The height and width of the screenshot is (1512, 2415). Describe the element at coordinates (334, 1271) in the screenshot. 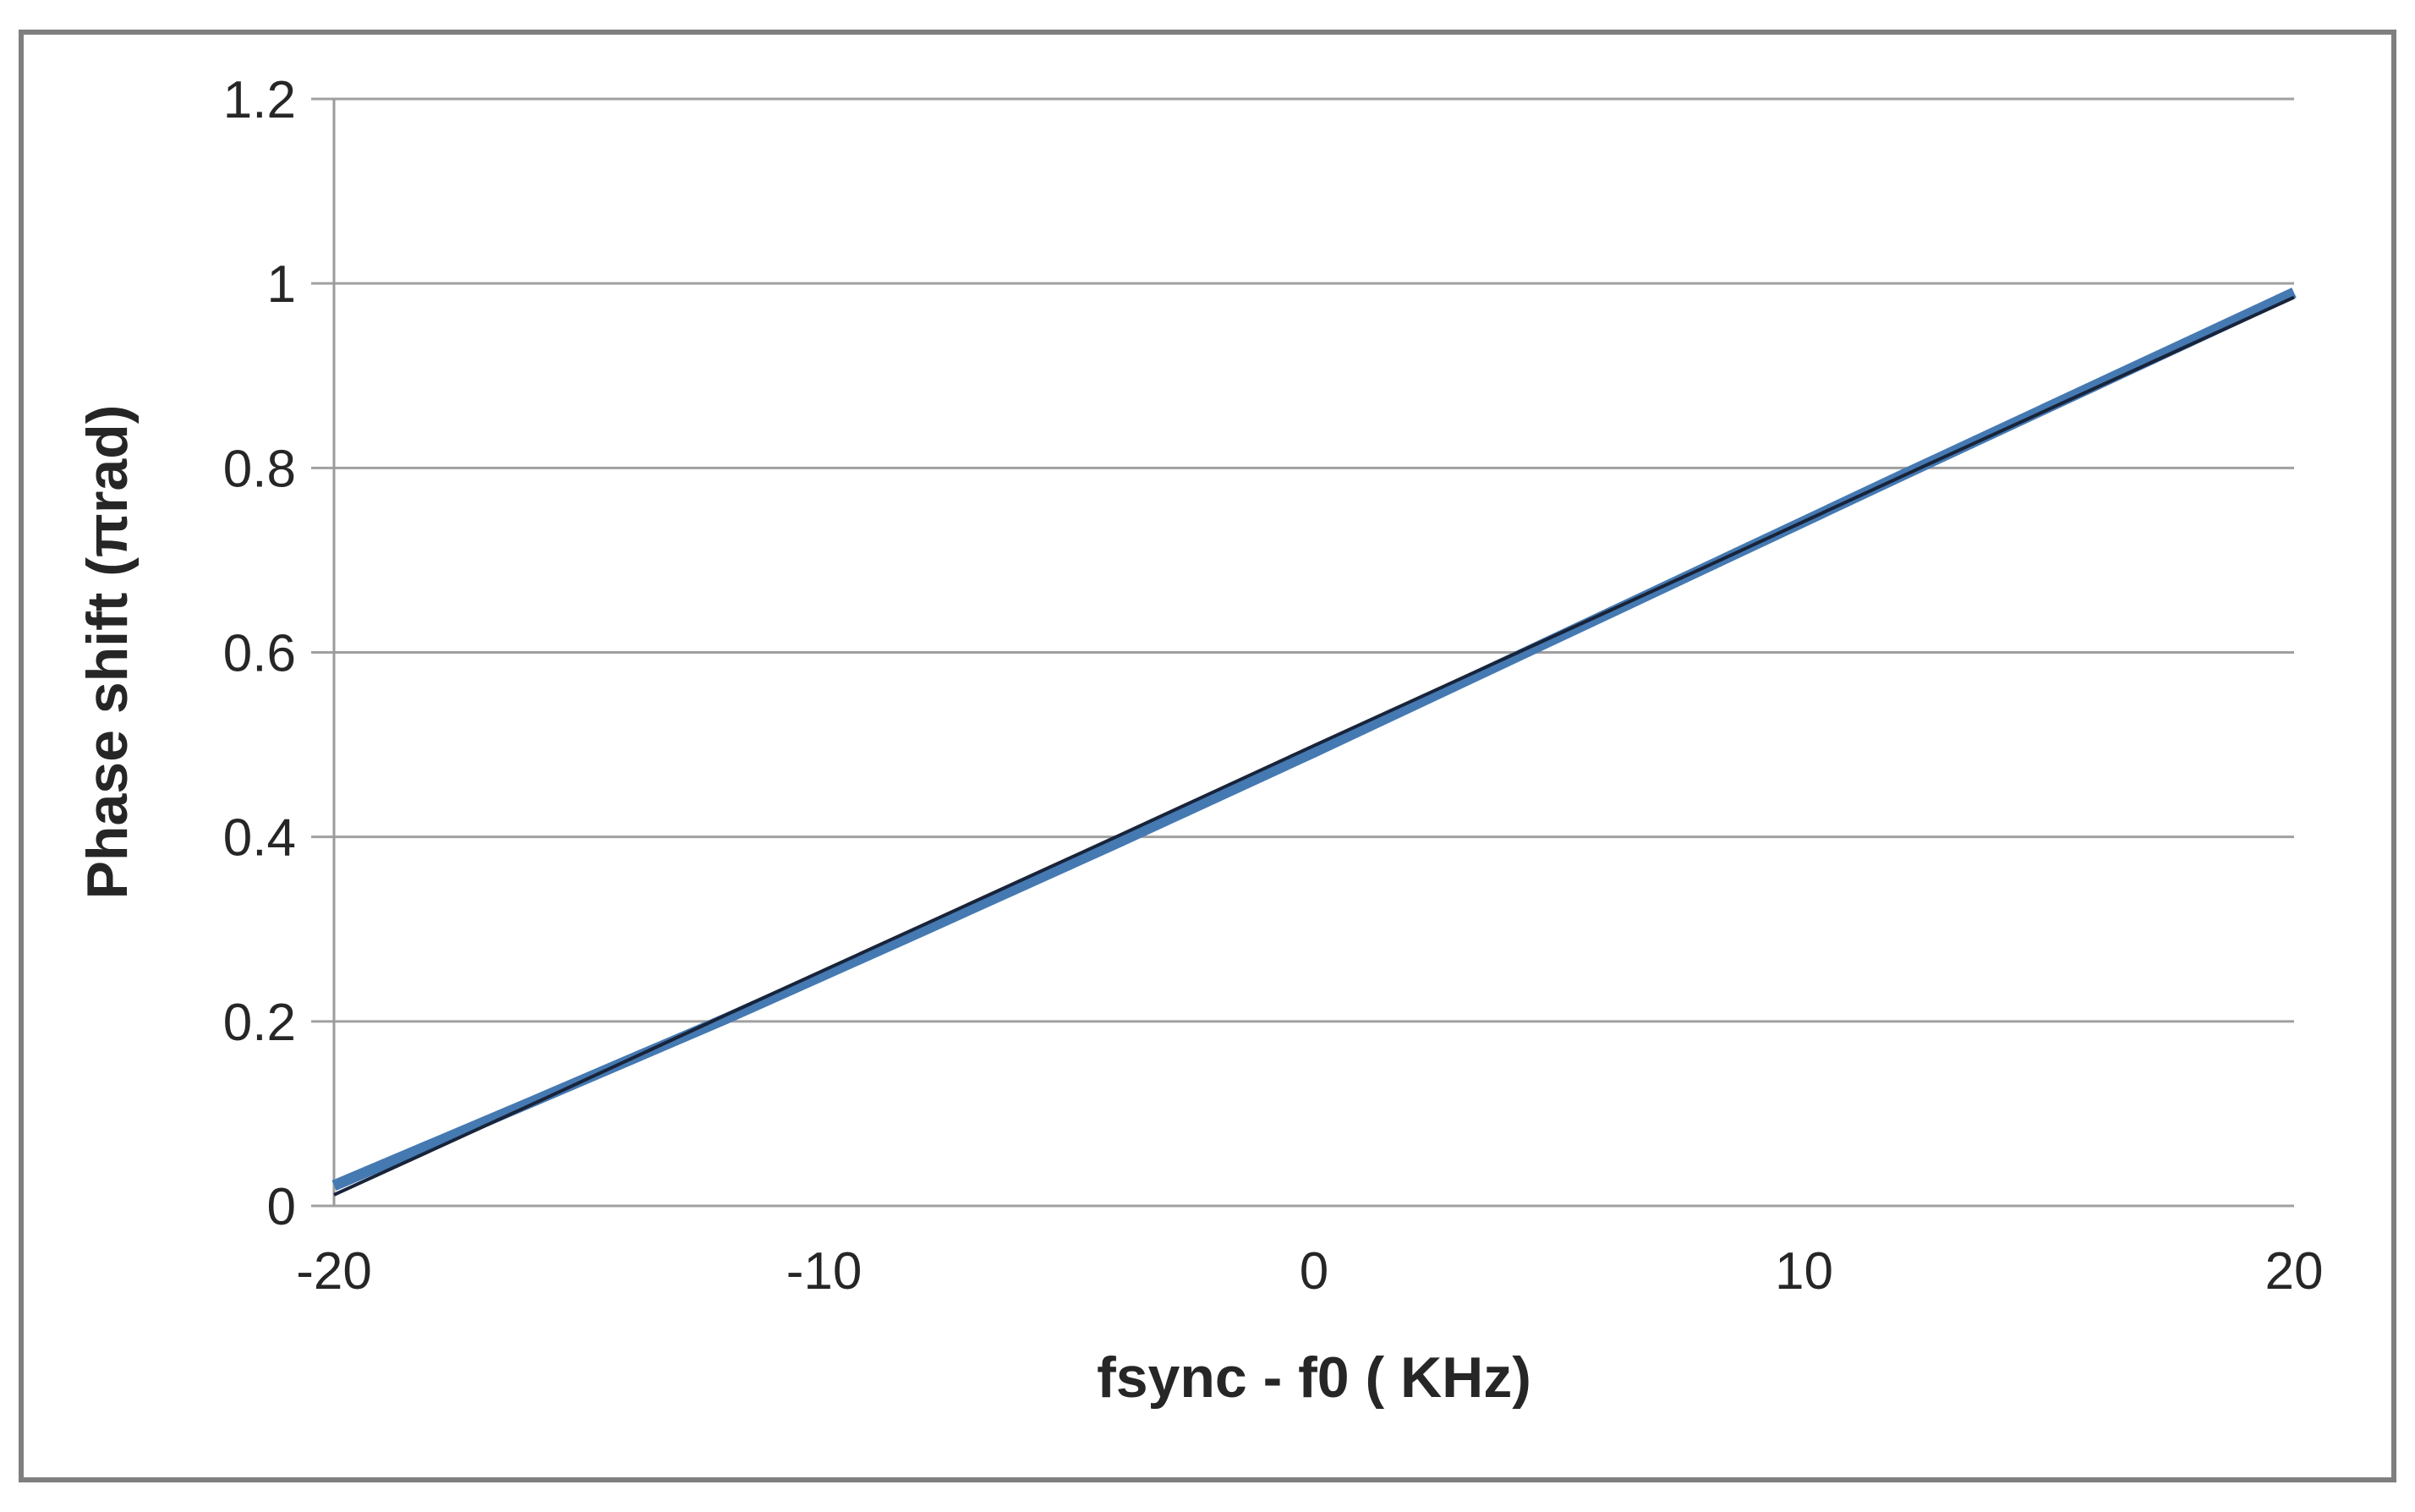

I see `x-tick-label: -20` at that location.